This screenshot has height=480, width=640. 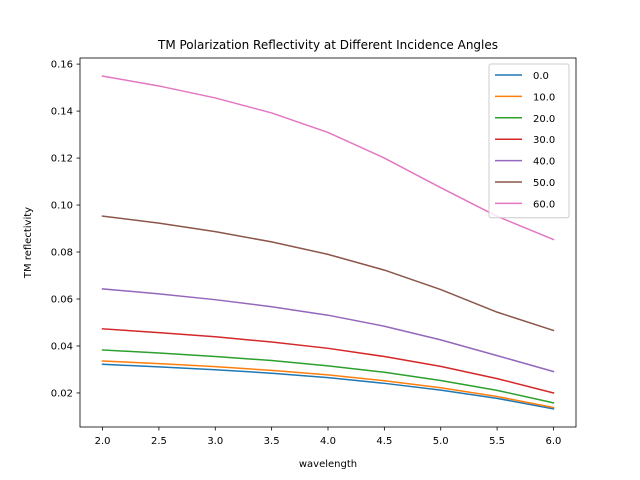 What do you see at coordinates (62, 112) in the screenshot?
I see `y-tick-label: 0.14` at bounding box center [62, 112].